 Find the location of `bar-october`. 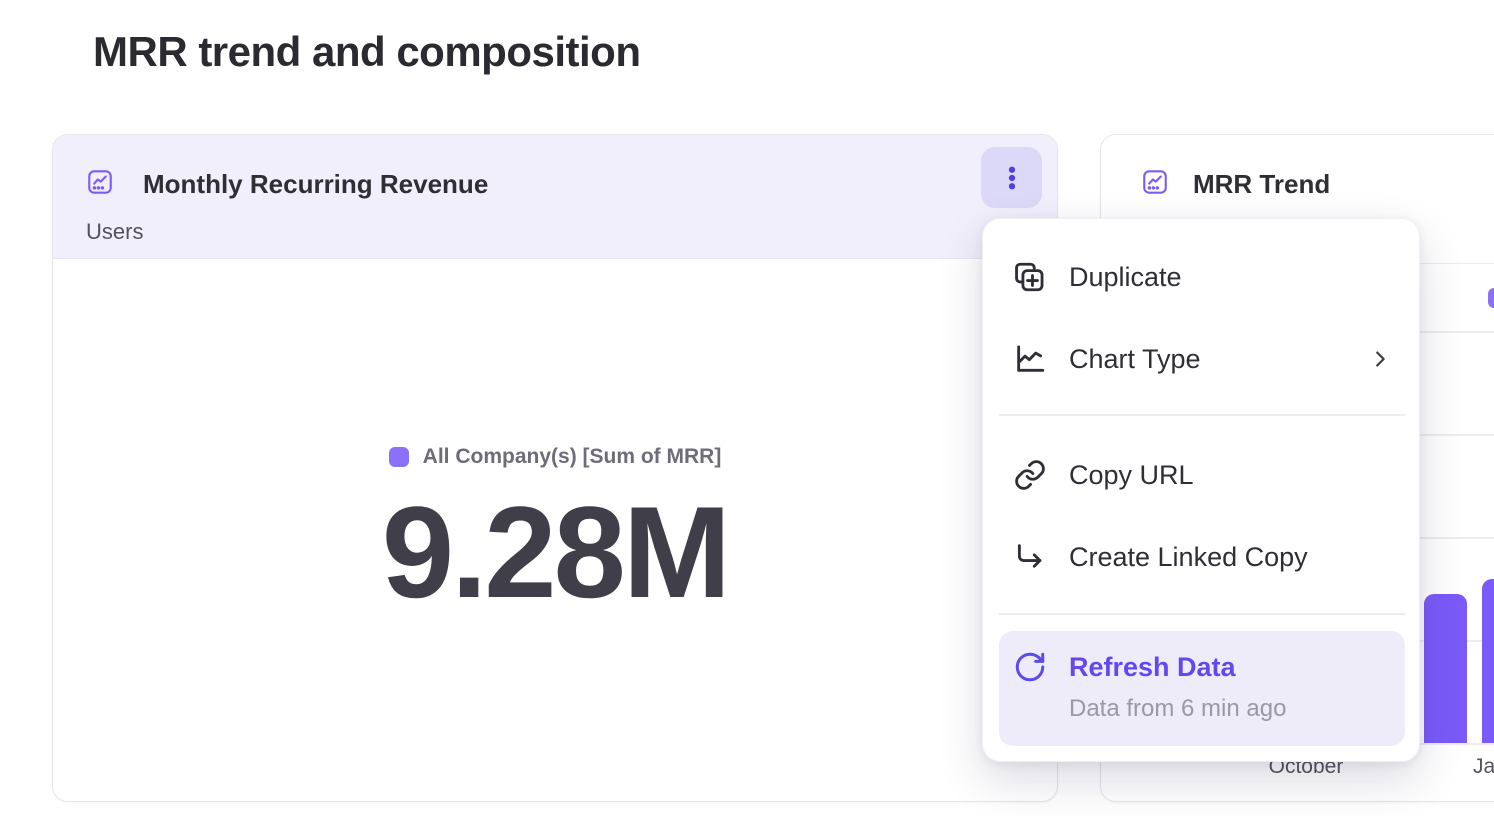

bar-october is located at coordinates (1445, 668).